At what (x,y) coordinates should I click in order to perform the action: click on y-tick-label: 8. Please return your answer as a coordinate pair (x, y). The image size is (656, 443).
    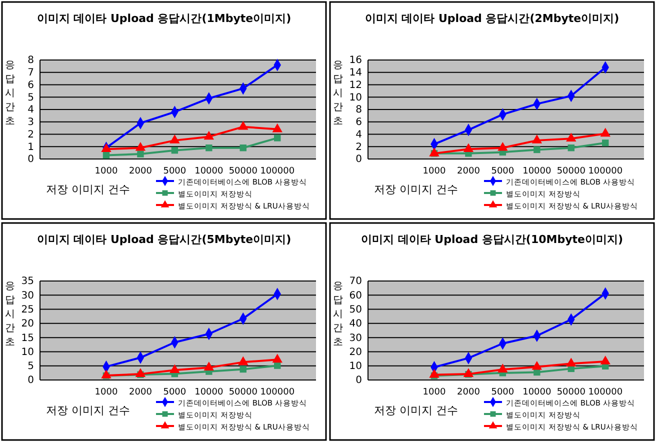
    Looking at the image, I should click on (31, 60).